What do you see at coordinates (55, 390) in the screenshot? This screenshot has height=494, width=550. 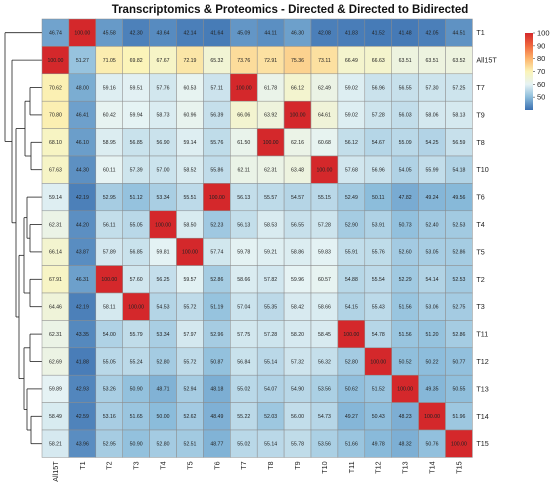 I see `cell-value-label: 59.89` at bounding box center [55, 390].